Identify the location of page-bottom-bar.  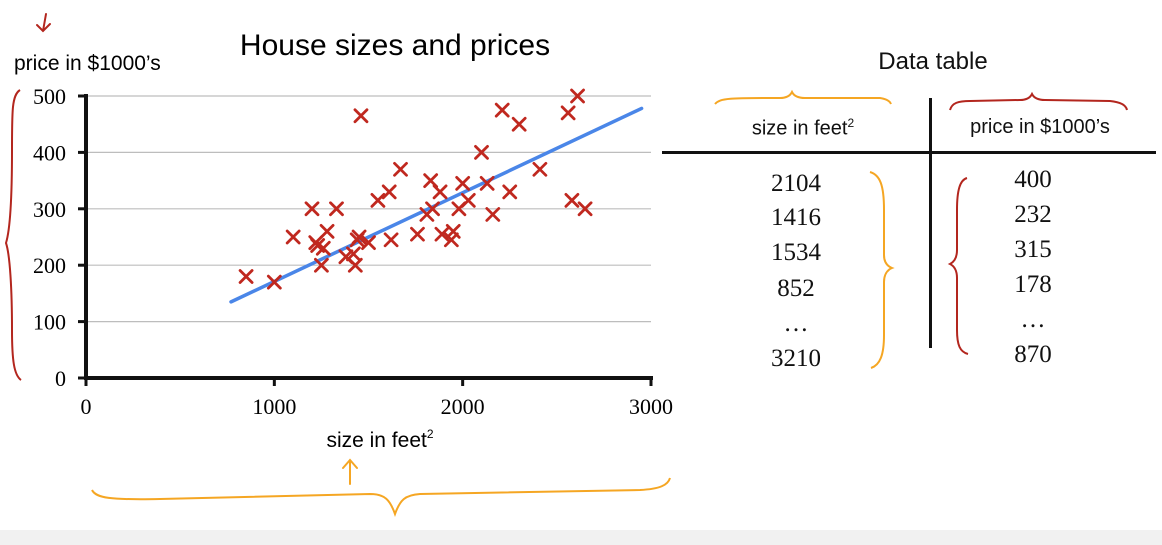
(581, 537).